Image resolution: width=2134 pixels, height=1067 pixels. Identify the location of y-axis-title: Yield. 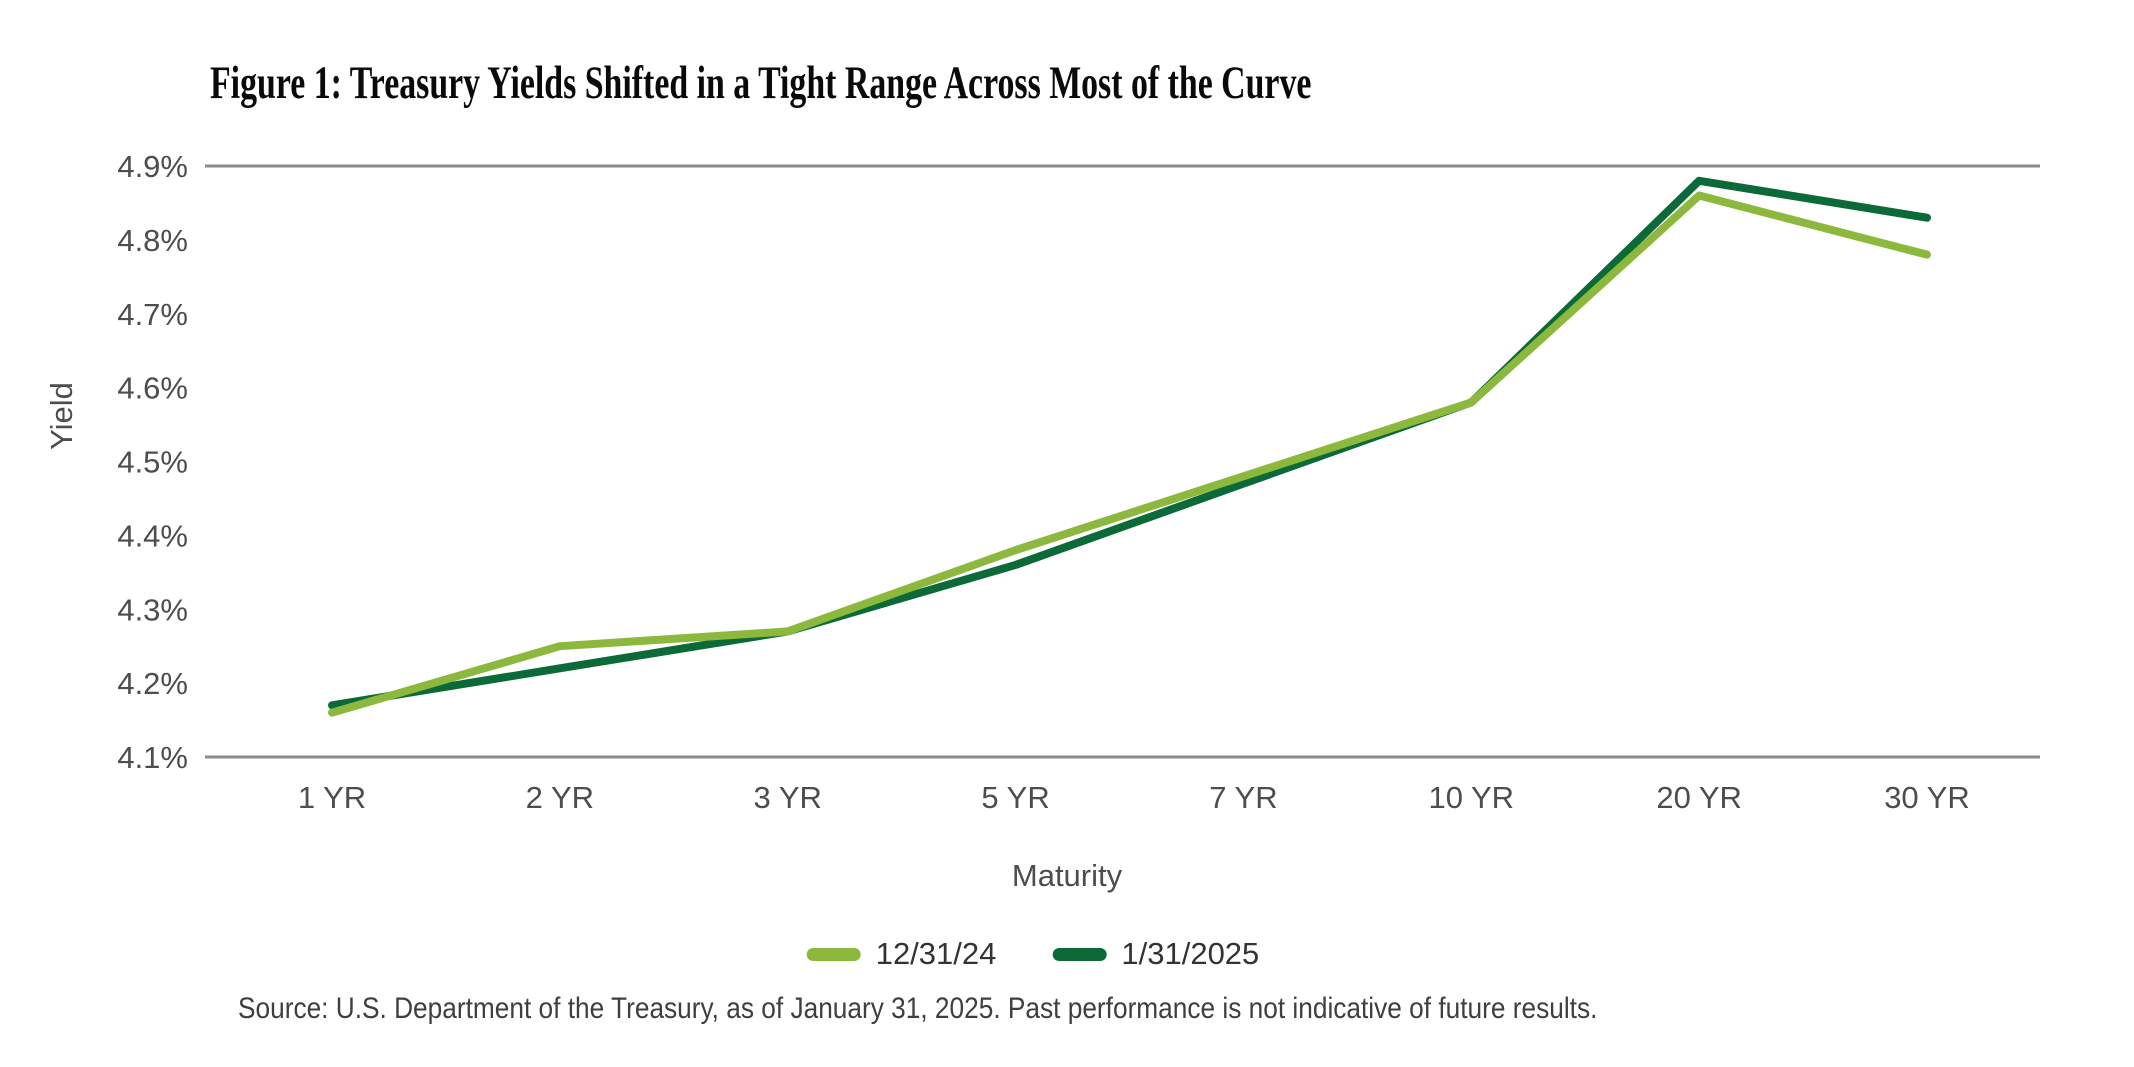
(61, 416).